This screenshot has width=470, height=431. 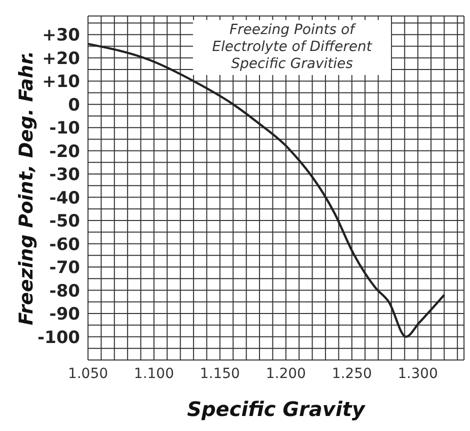 I want to click on y-tick-label: +30, so click(x=61, y=36).